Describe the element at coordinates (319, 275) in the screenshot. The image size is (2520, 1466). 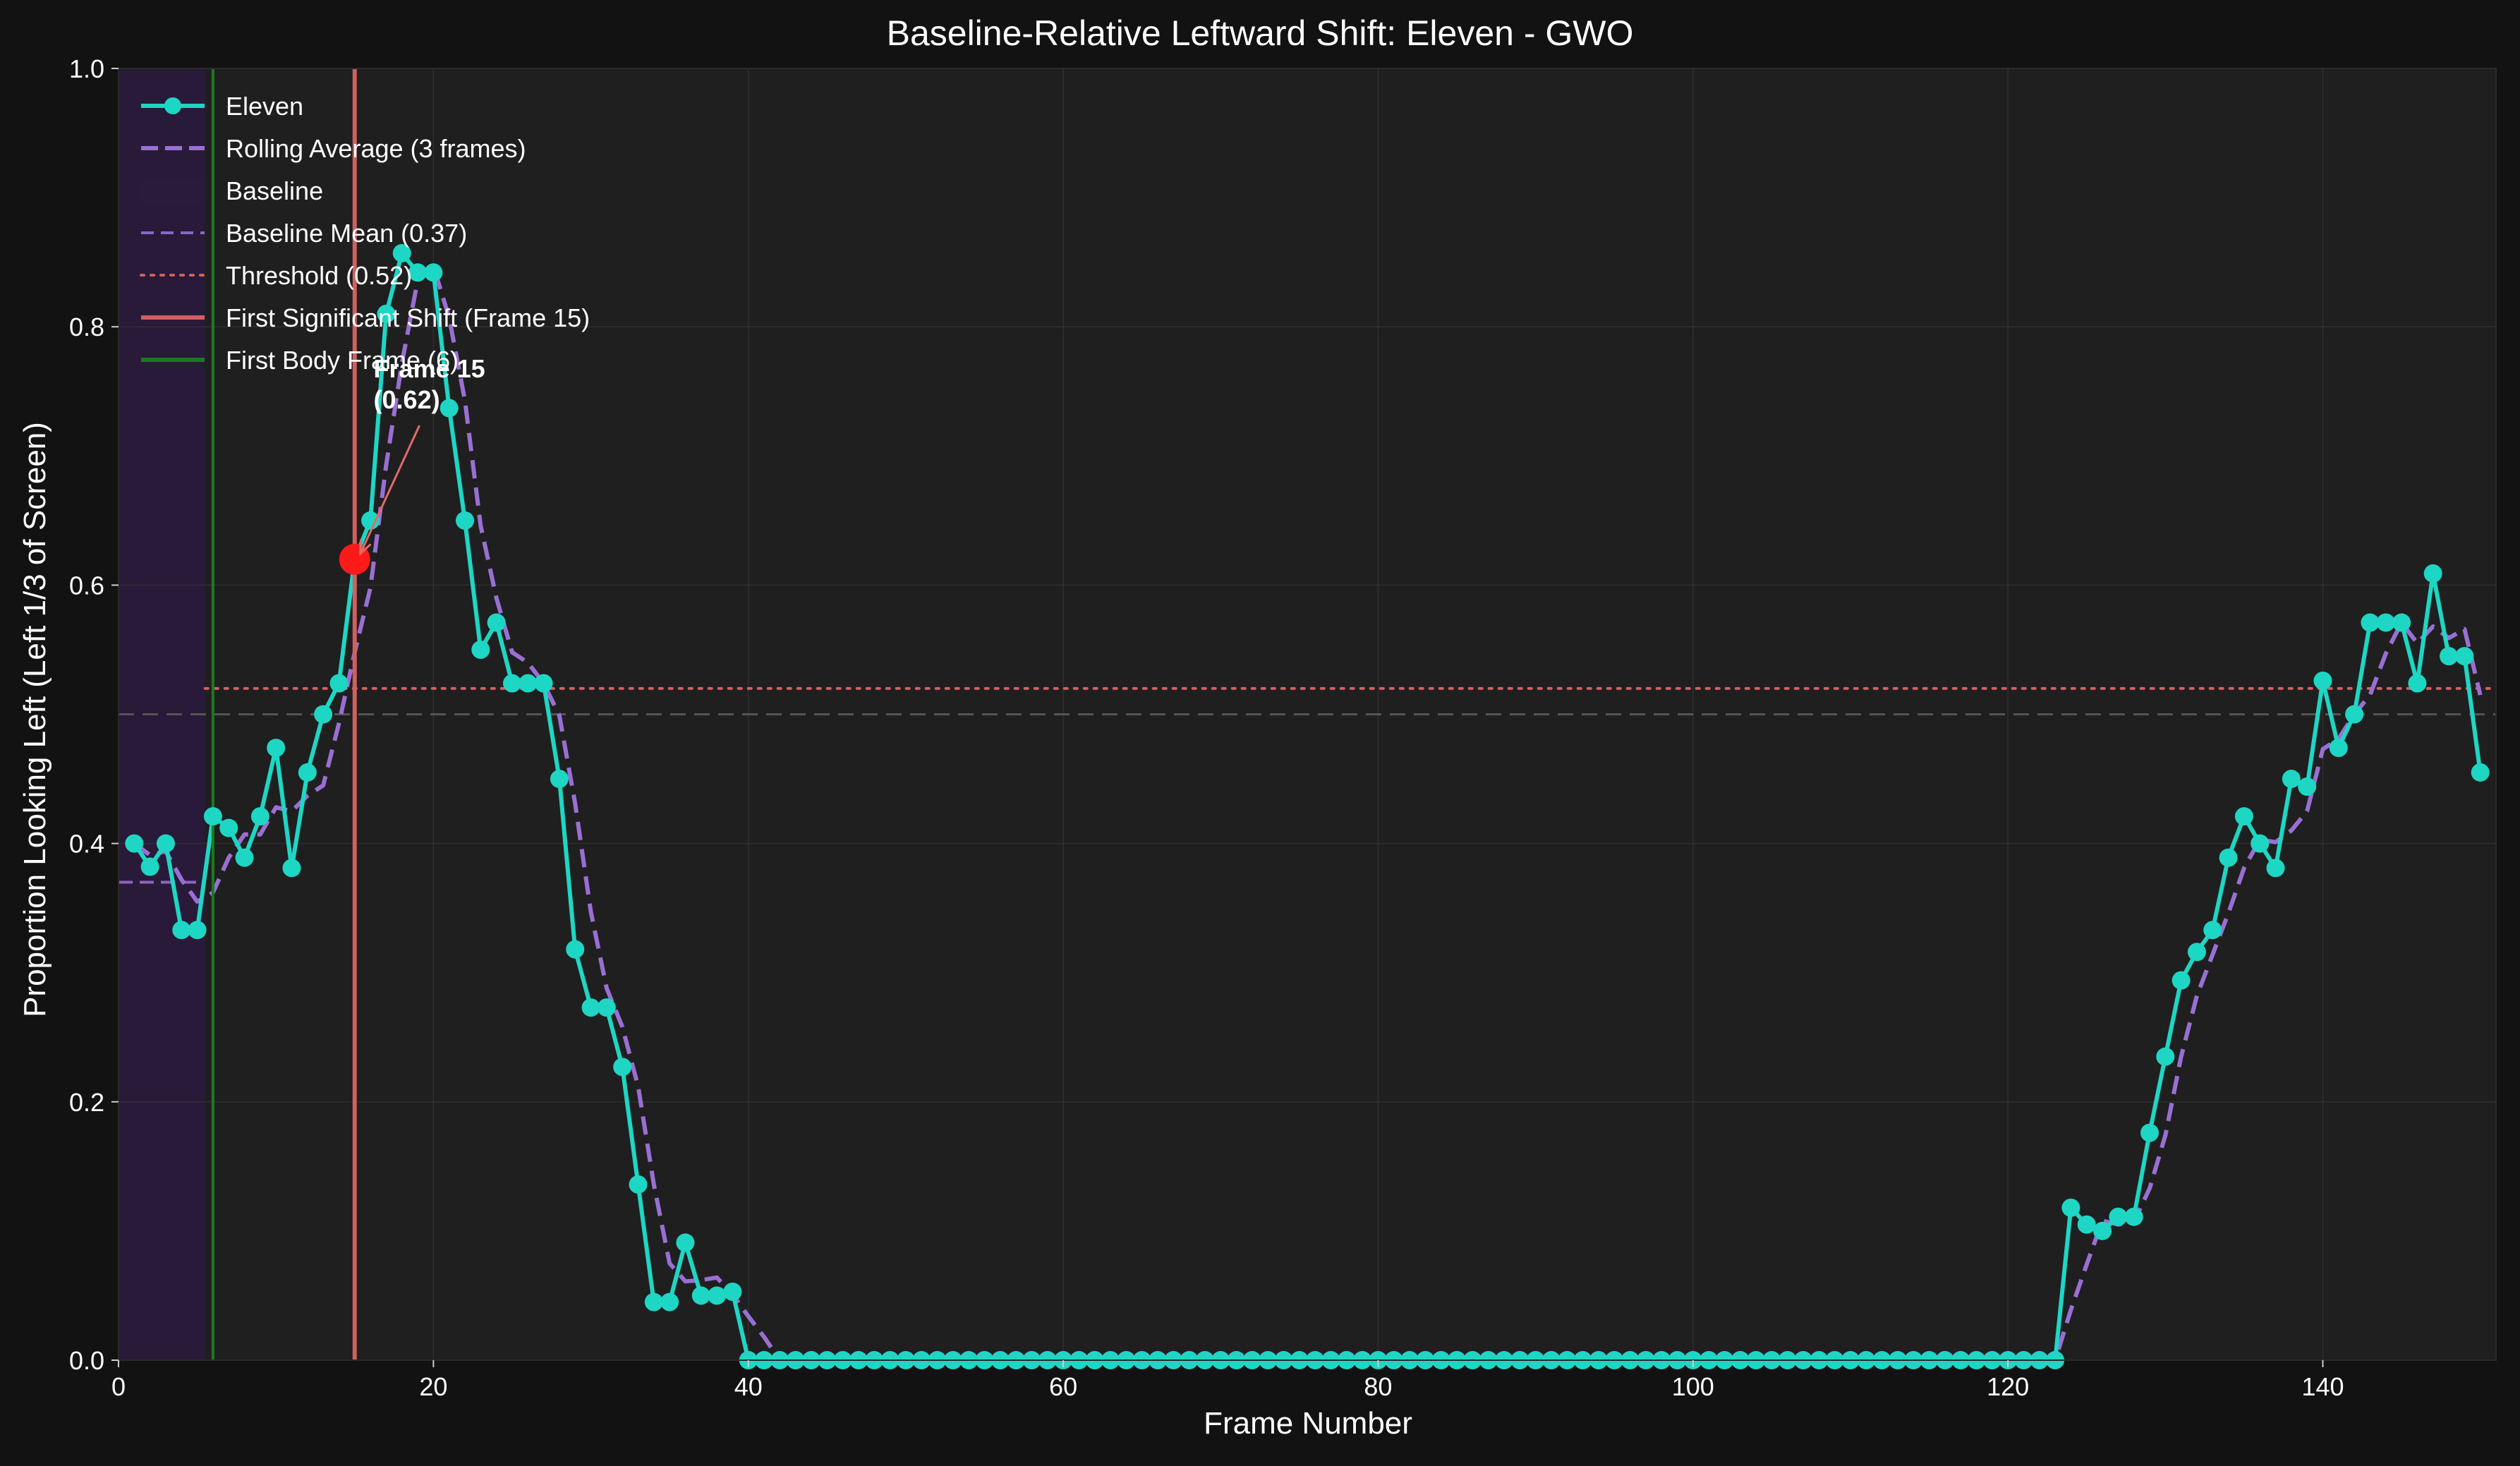
I see `legend-label: Threshold (0.52)` at that location.